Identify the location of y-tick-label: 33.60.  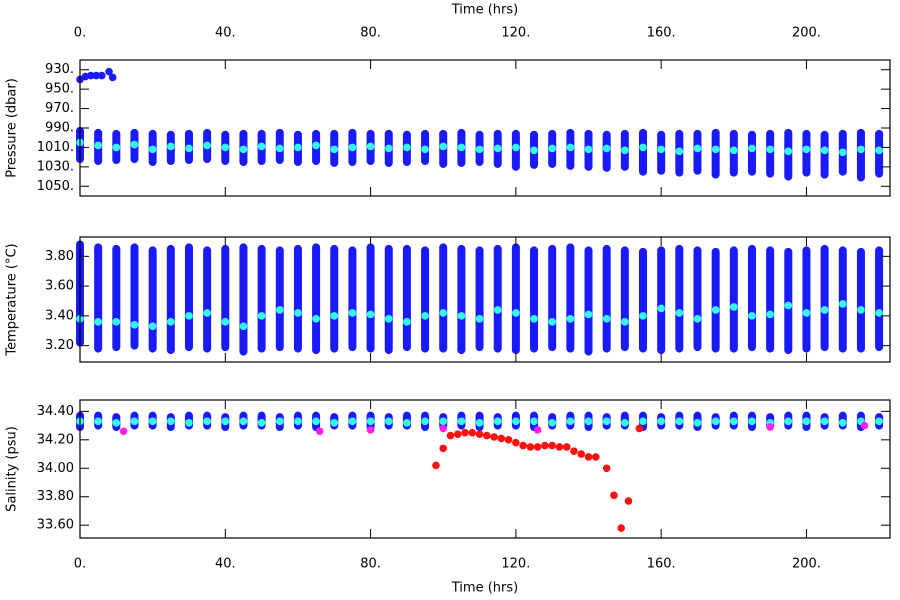
(55, 525).